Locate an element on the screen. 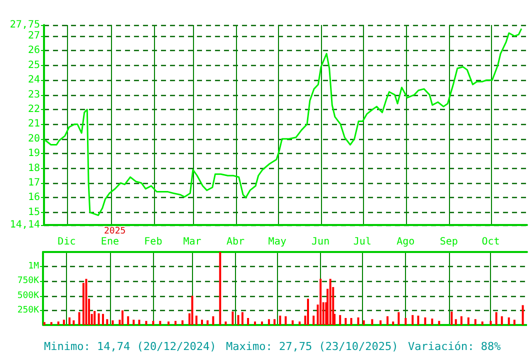 This screenshot has width=530, height=360. x-tick-label: Jul is located at coordinates (362, 242).